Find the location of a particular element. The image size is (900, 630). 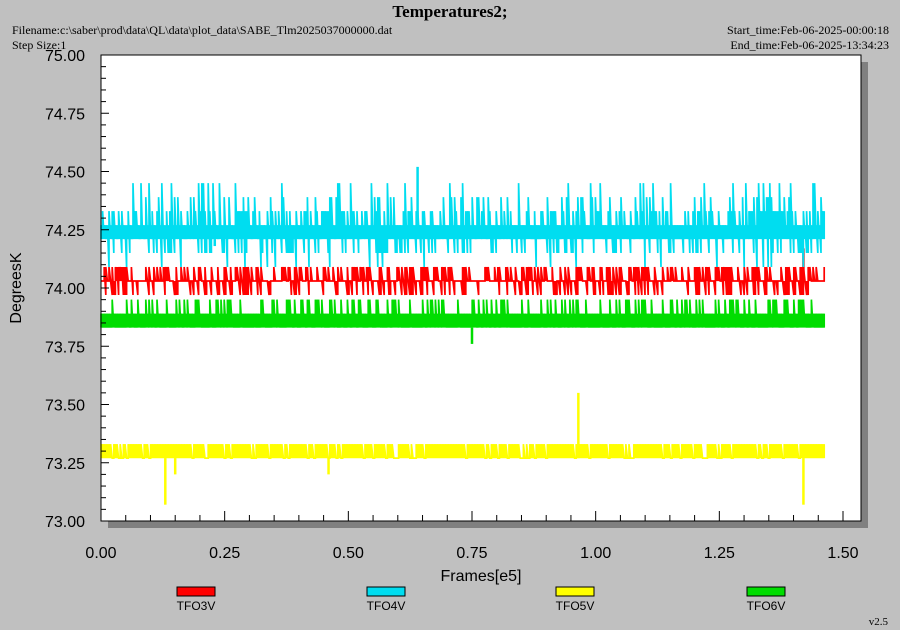

legend-item-tfo6v: TFO6V is located at coordinates (766, 599).